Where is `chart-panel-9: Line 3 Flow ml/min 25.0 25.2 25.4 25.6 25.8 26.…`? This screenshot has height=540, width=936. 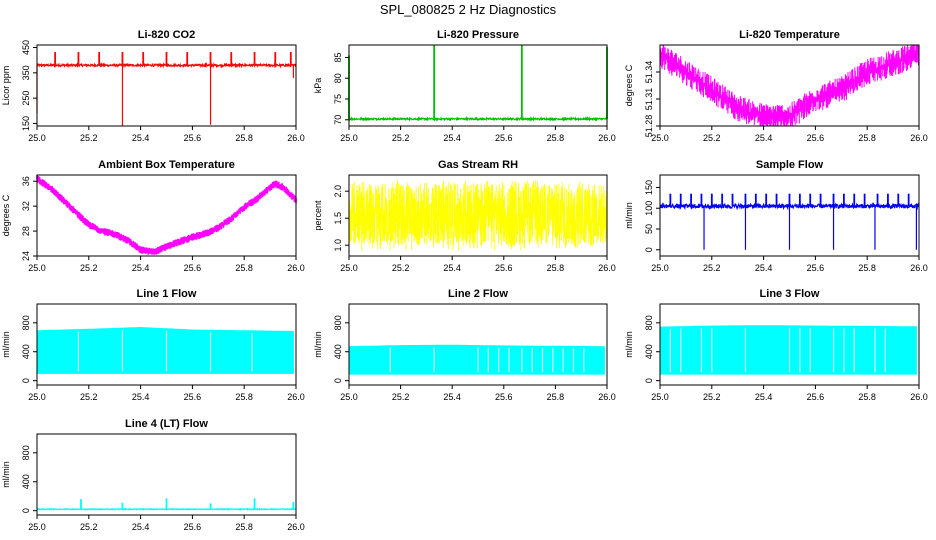
chart-panel-9: Line 3 Flow ml/min 25.0 25.2 25.4 25.6 25.8 26.… is located at coordinates (776, 345).